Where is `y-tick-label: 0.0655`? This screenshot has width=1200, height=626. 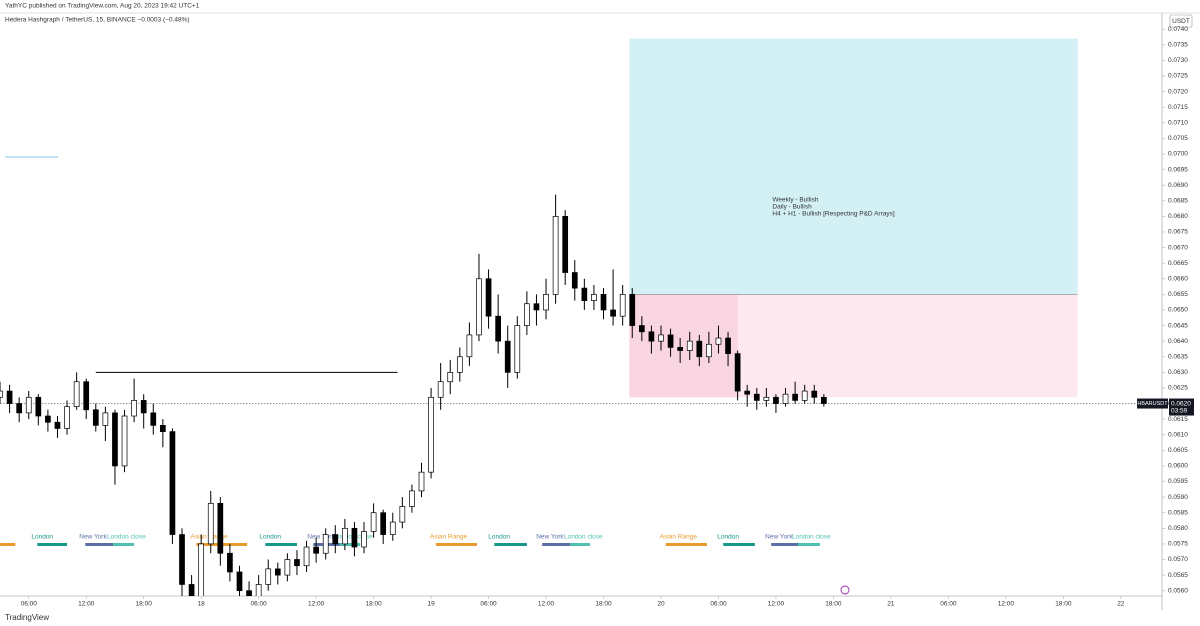
y-tick-label: 0.0655 is located at coordinates (1178, 294).